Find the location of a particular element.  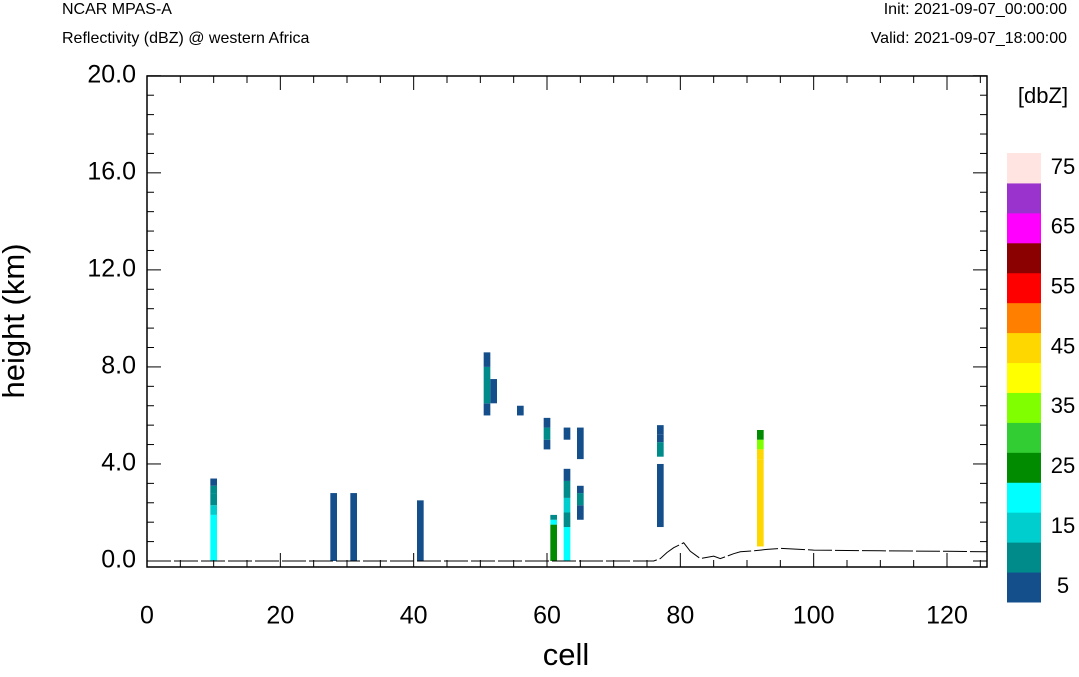

colorbar-tick-label: 35 is located at coordinates (1063, 405).